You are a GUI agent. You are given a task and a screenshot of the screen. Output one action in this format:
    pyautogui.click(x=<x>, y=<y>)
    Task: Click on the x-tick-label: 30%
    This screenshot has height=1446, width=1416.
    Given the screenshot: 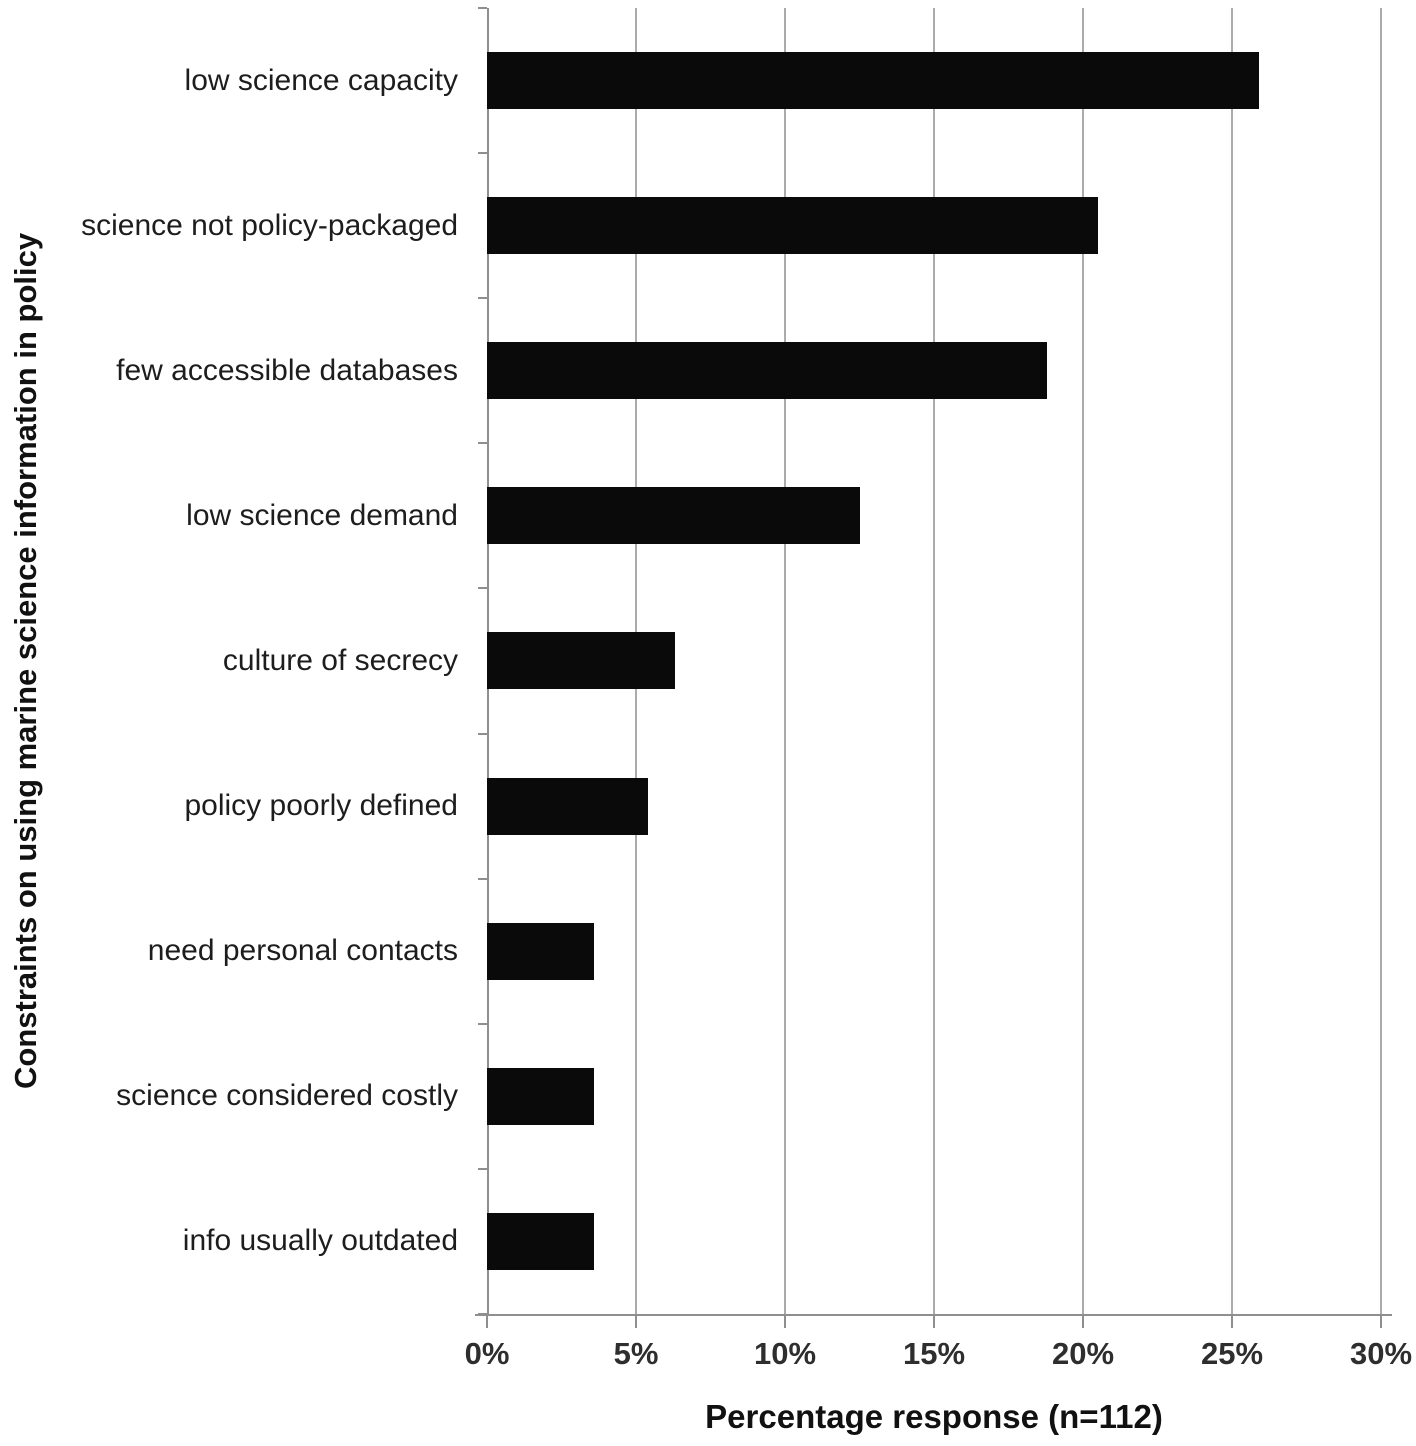 What is the action you would take?
    pyautogui.click(x=1381, y=1353)
    